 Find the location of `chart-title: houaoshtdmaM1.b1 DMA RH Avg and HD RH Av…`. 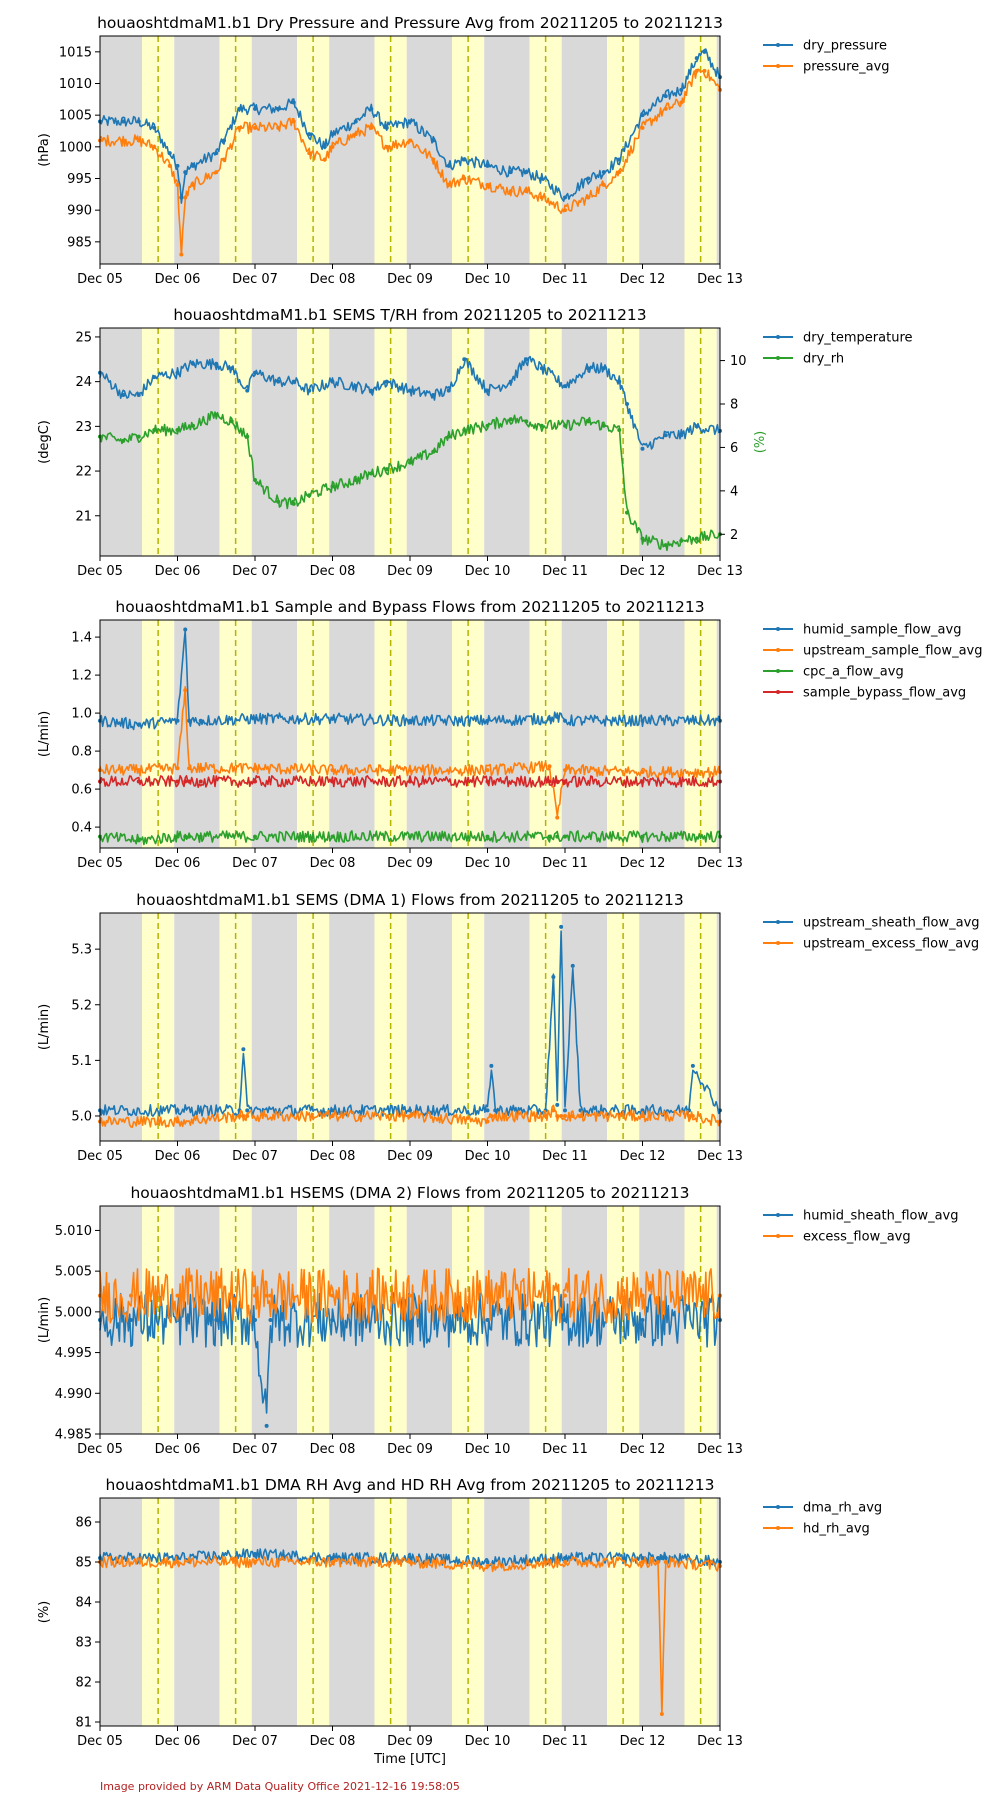

chart-title: houaoshtdmaM1.b1 DMA RH Avg and HD RH Av… is located at coordinates (410, 1485).